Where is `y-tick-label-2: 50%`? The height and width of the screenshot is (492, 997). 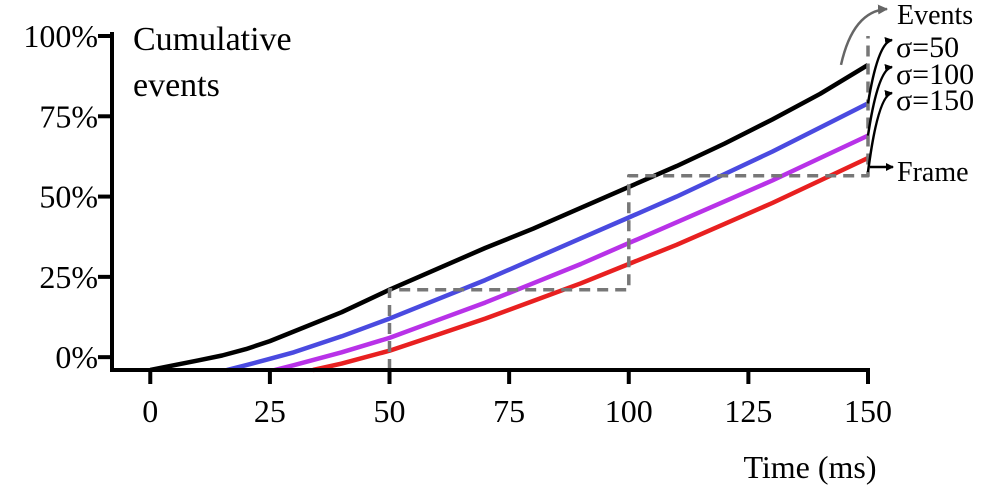 y-tick-label-2: 50% is located at coordinates (68, 197).